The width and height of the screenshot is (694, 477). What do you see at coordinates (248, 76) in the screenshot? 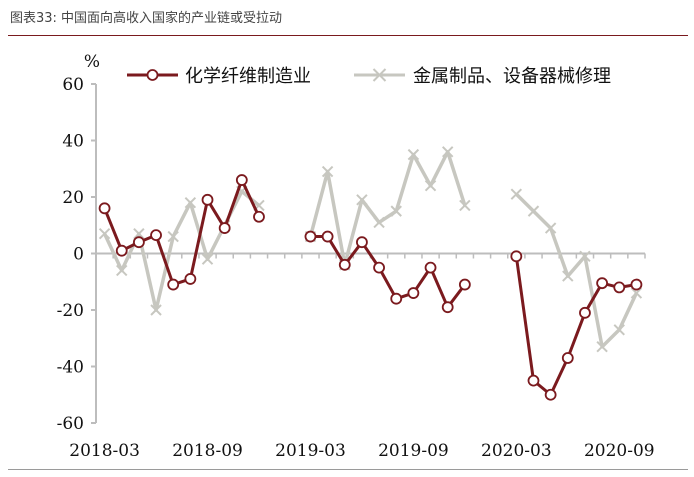
I see `legend-label: 化学纤维制造业` at bounding box center [248, 76].